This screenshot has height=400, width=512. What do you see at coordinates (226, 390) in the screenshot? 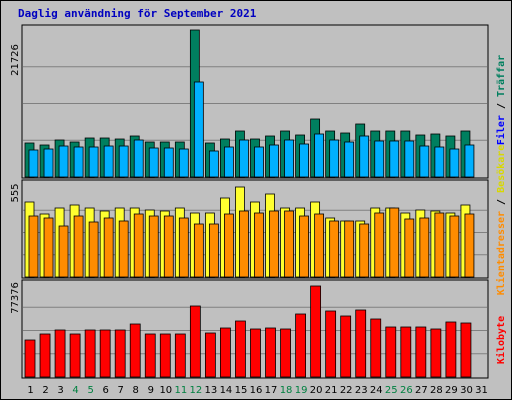
I see `x-tick-day-14: 14` at bounding box center [226, 390].